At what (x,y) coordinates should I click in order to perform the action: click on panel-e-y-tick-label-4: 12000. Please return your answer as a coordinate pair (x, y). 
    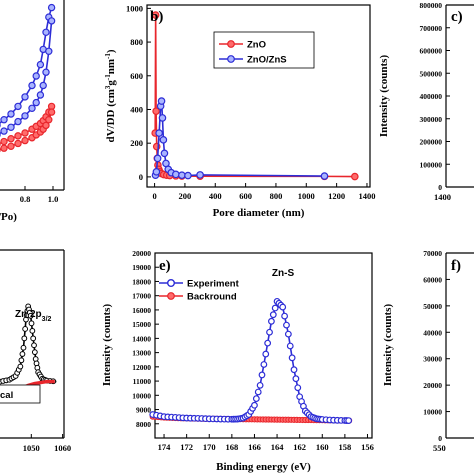
    Looking at the image, I should click on (141, 367).